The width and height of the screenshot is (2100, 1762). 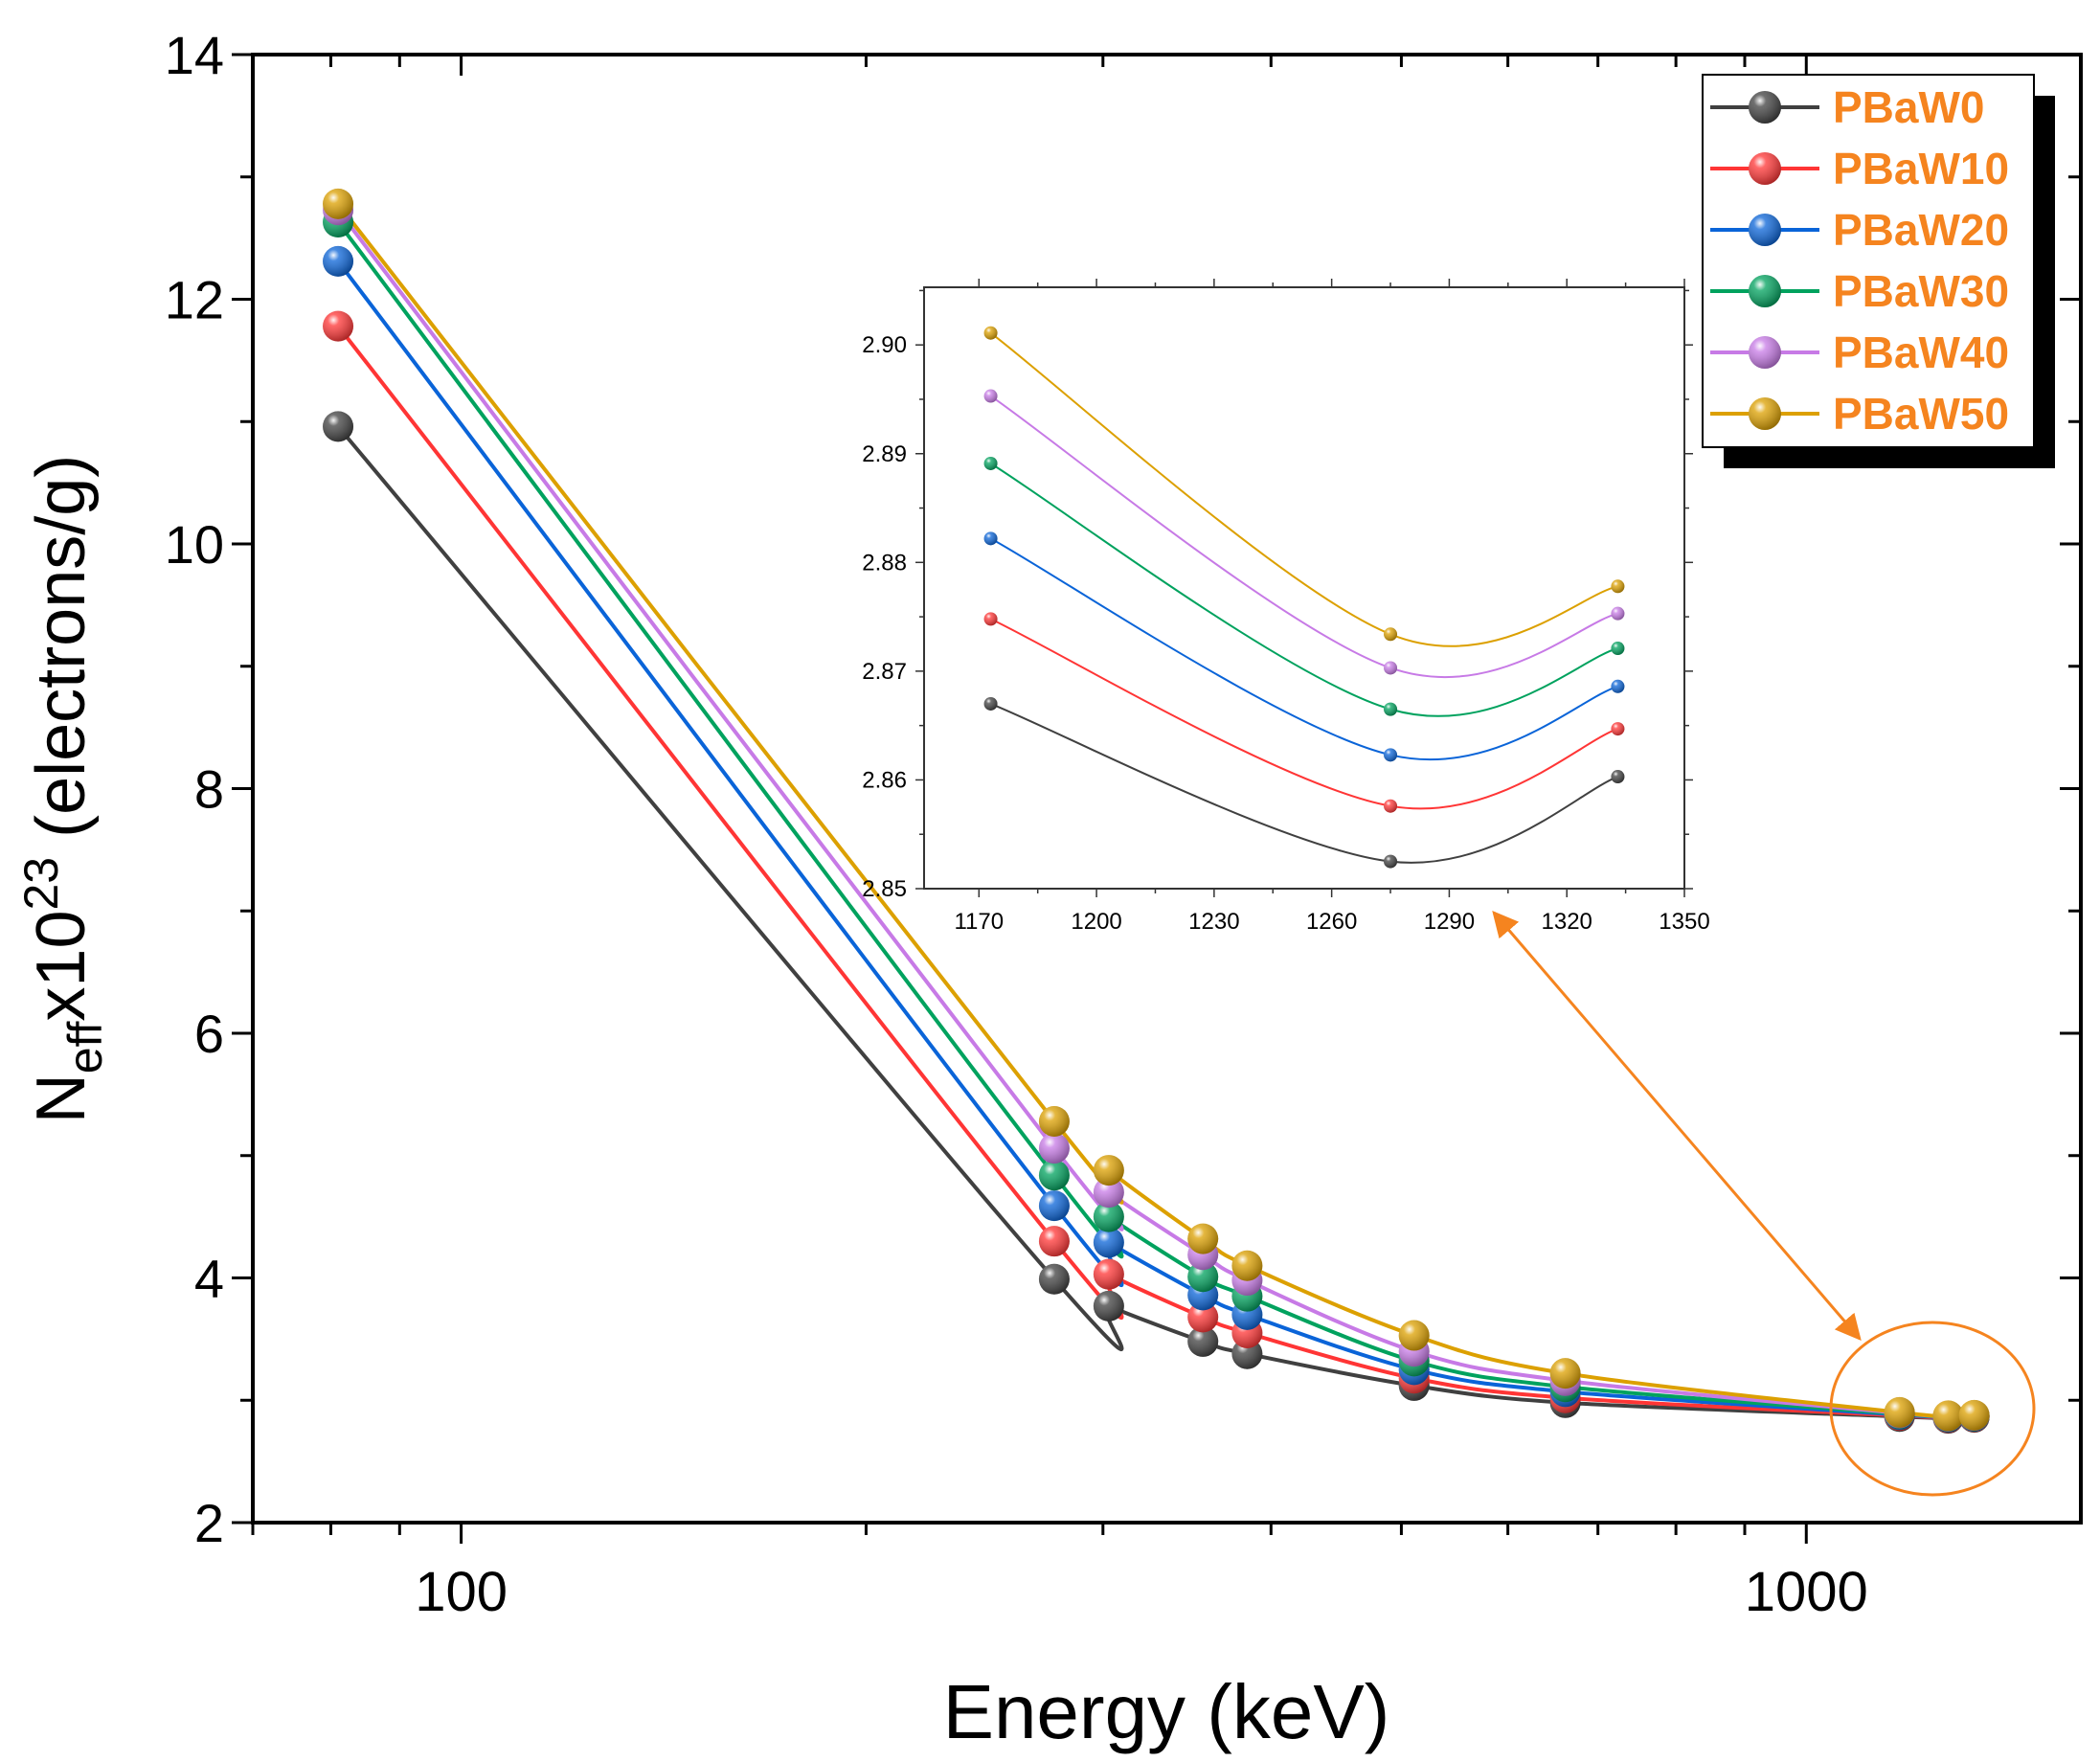 I want to click on inset-y-tick-label: 2.90, so click(x=884, y=345).